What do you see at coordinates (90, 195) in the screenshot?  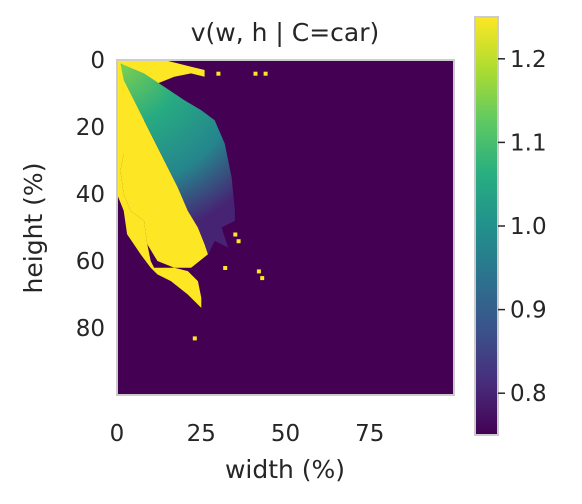 I see `y-tick-label: 40` at bounding box center [90, 195].